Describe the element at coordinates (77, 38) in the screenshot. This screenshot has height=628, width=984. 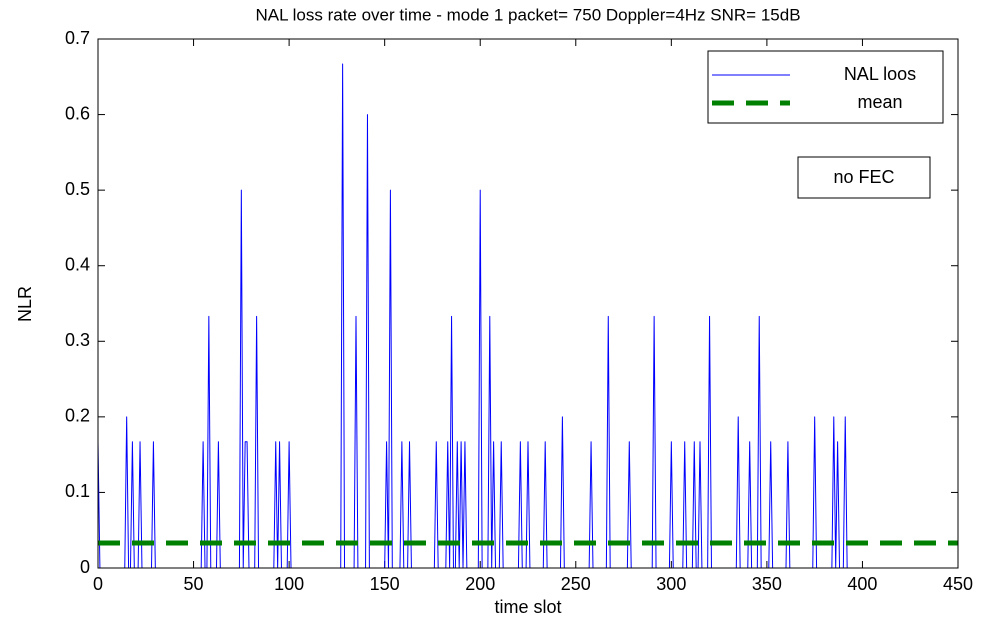
I see `y-tick-label: 0.7` at that location.